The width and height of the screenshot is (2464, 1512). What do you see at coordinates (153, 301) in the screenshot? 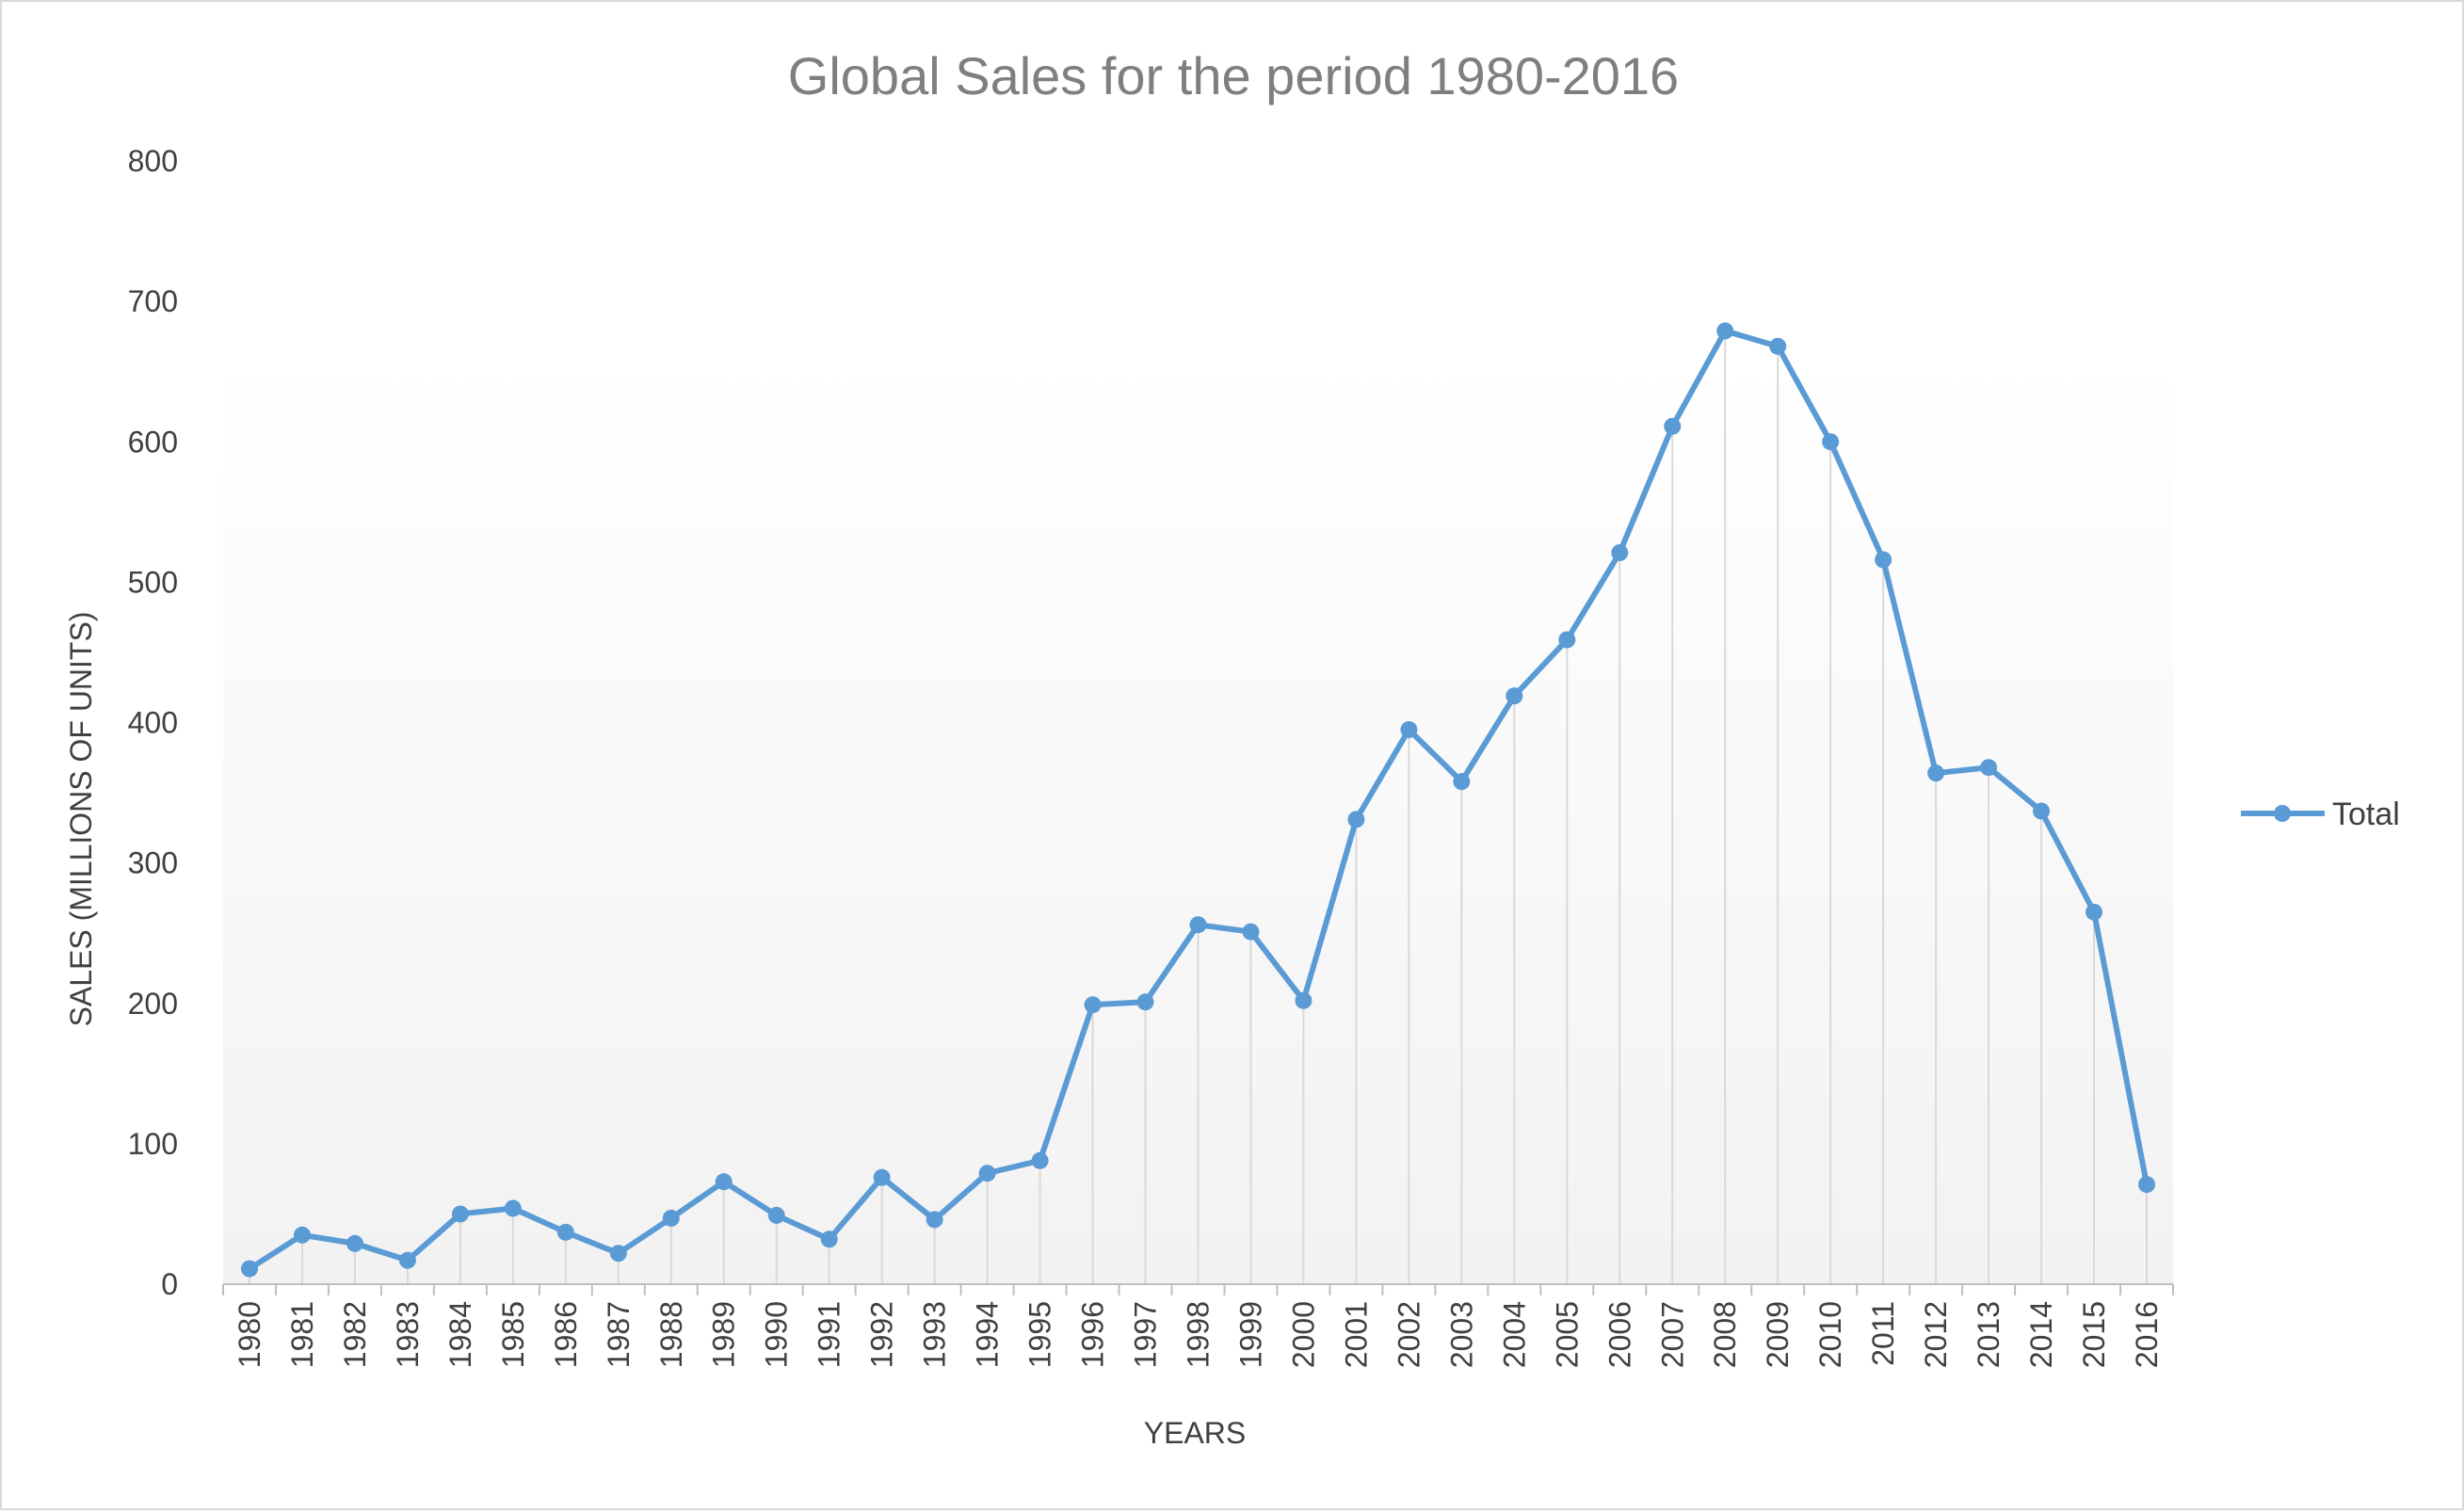
I see `y-tick-label: 700` at bounding box center [153, 301].